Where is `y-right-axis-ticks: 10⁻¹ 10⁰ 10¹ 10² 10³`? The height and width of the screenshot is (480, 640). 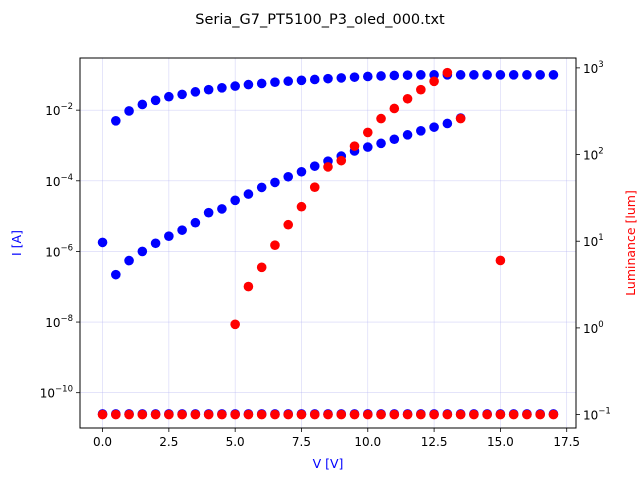
y-right-axis-ticks: 10⁻¹ 10⁰ 10¹ 10² 10³ is located at coordinates (593, 241).